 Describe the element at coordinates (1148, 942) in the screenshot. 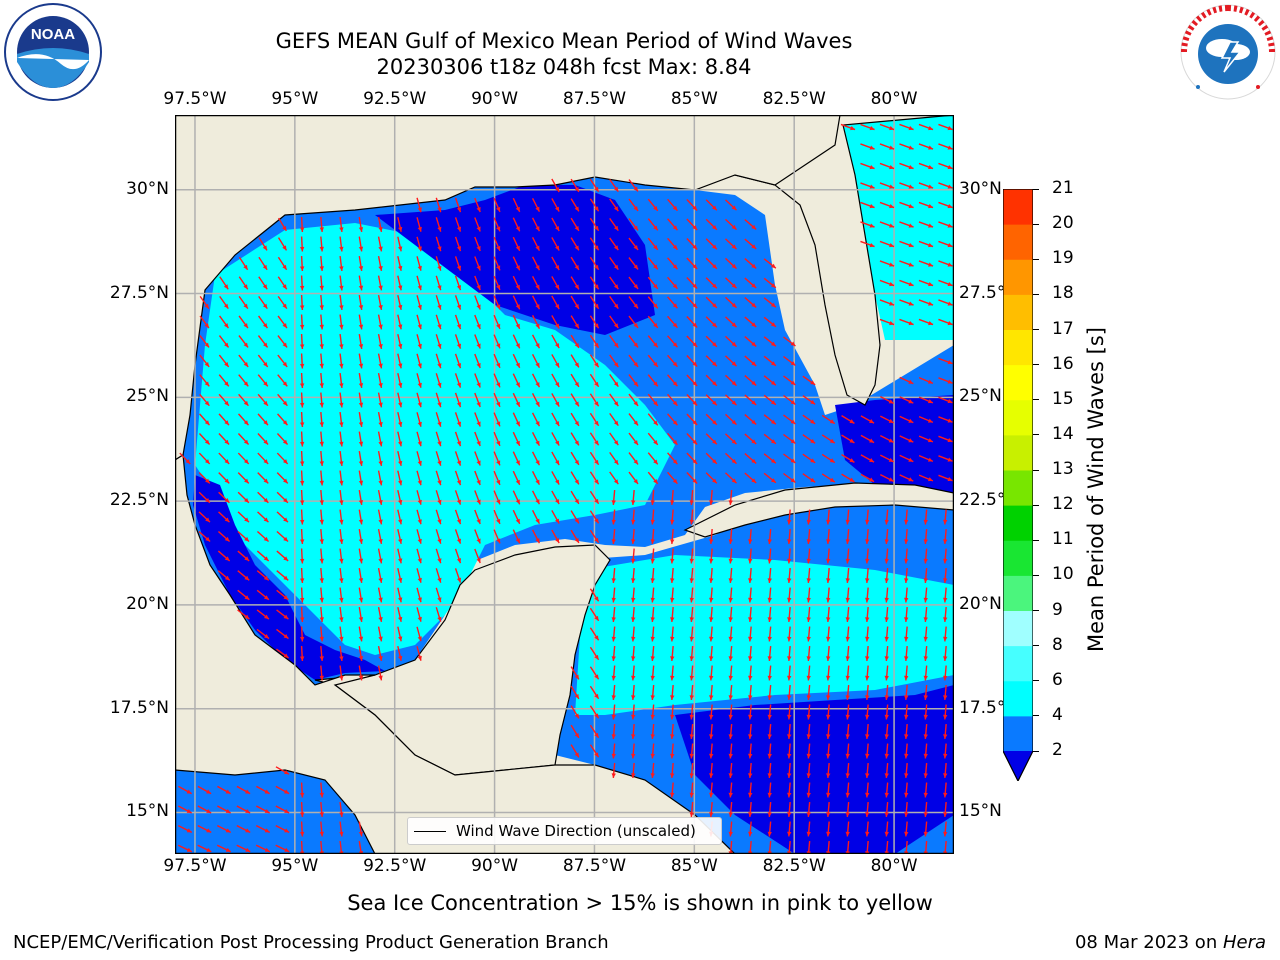

I see `footer-date: 08 Mar 2023 on` at that location.